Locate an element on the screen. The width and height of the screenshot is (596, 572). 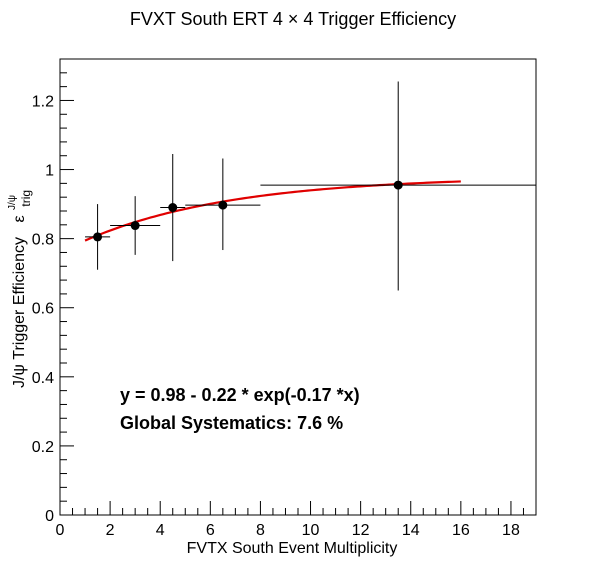
x-tick-label: 2 is located at coordinates (110, 530).